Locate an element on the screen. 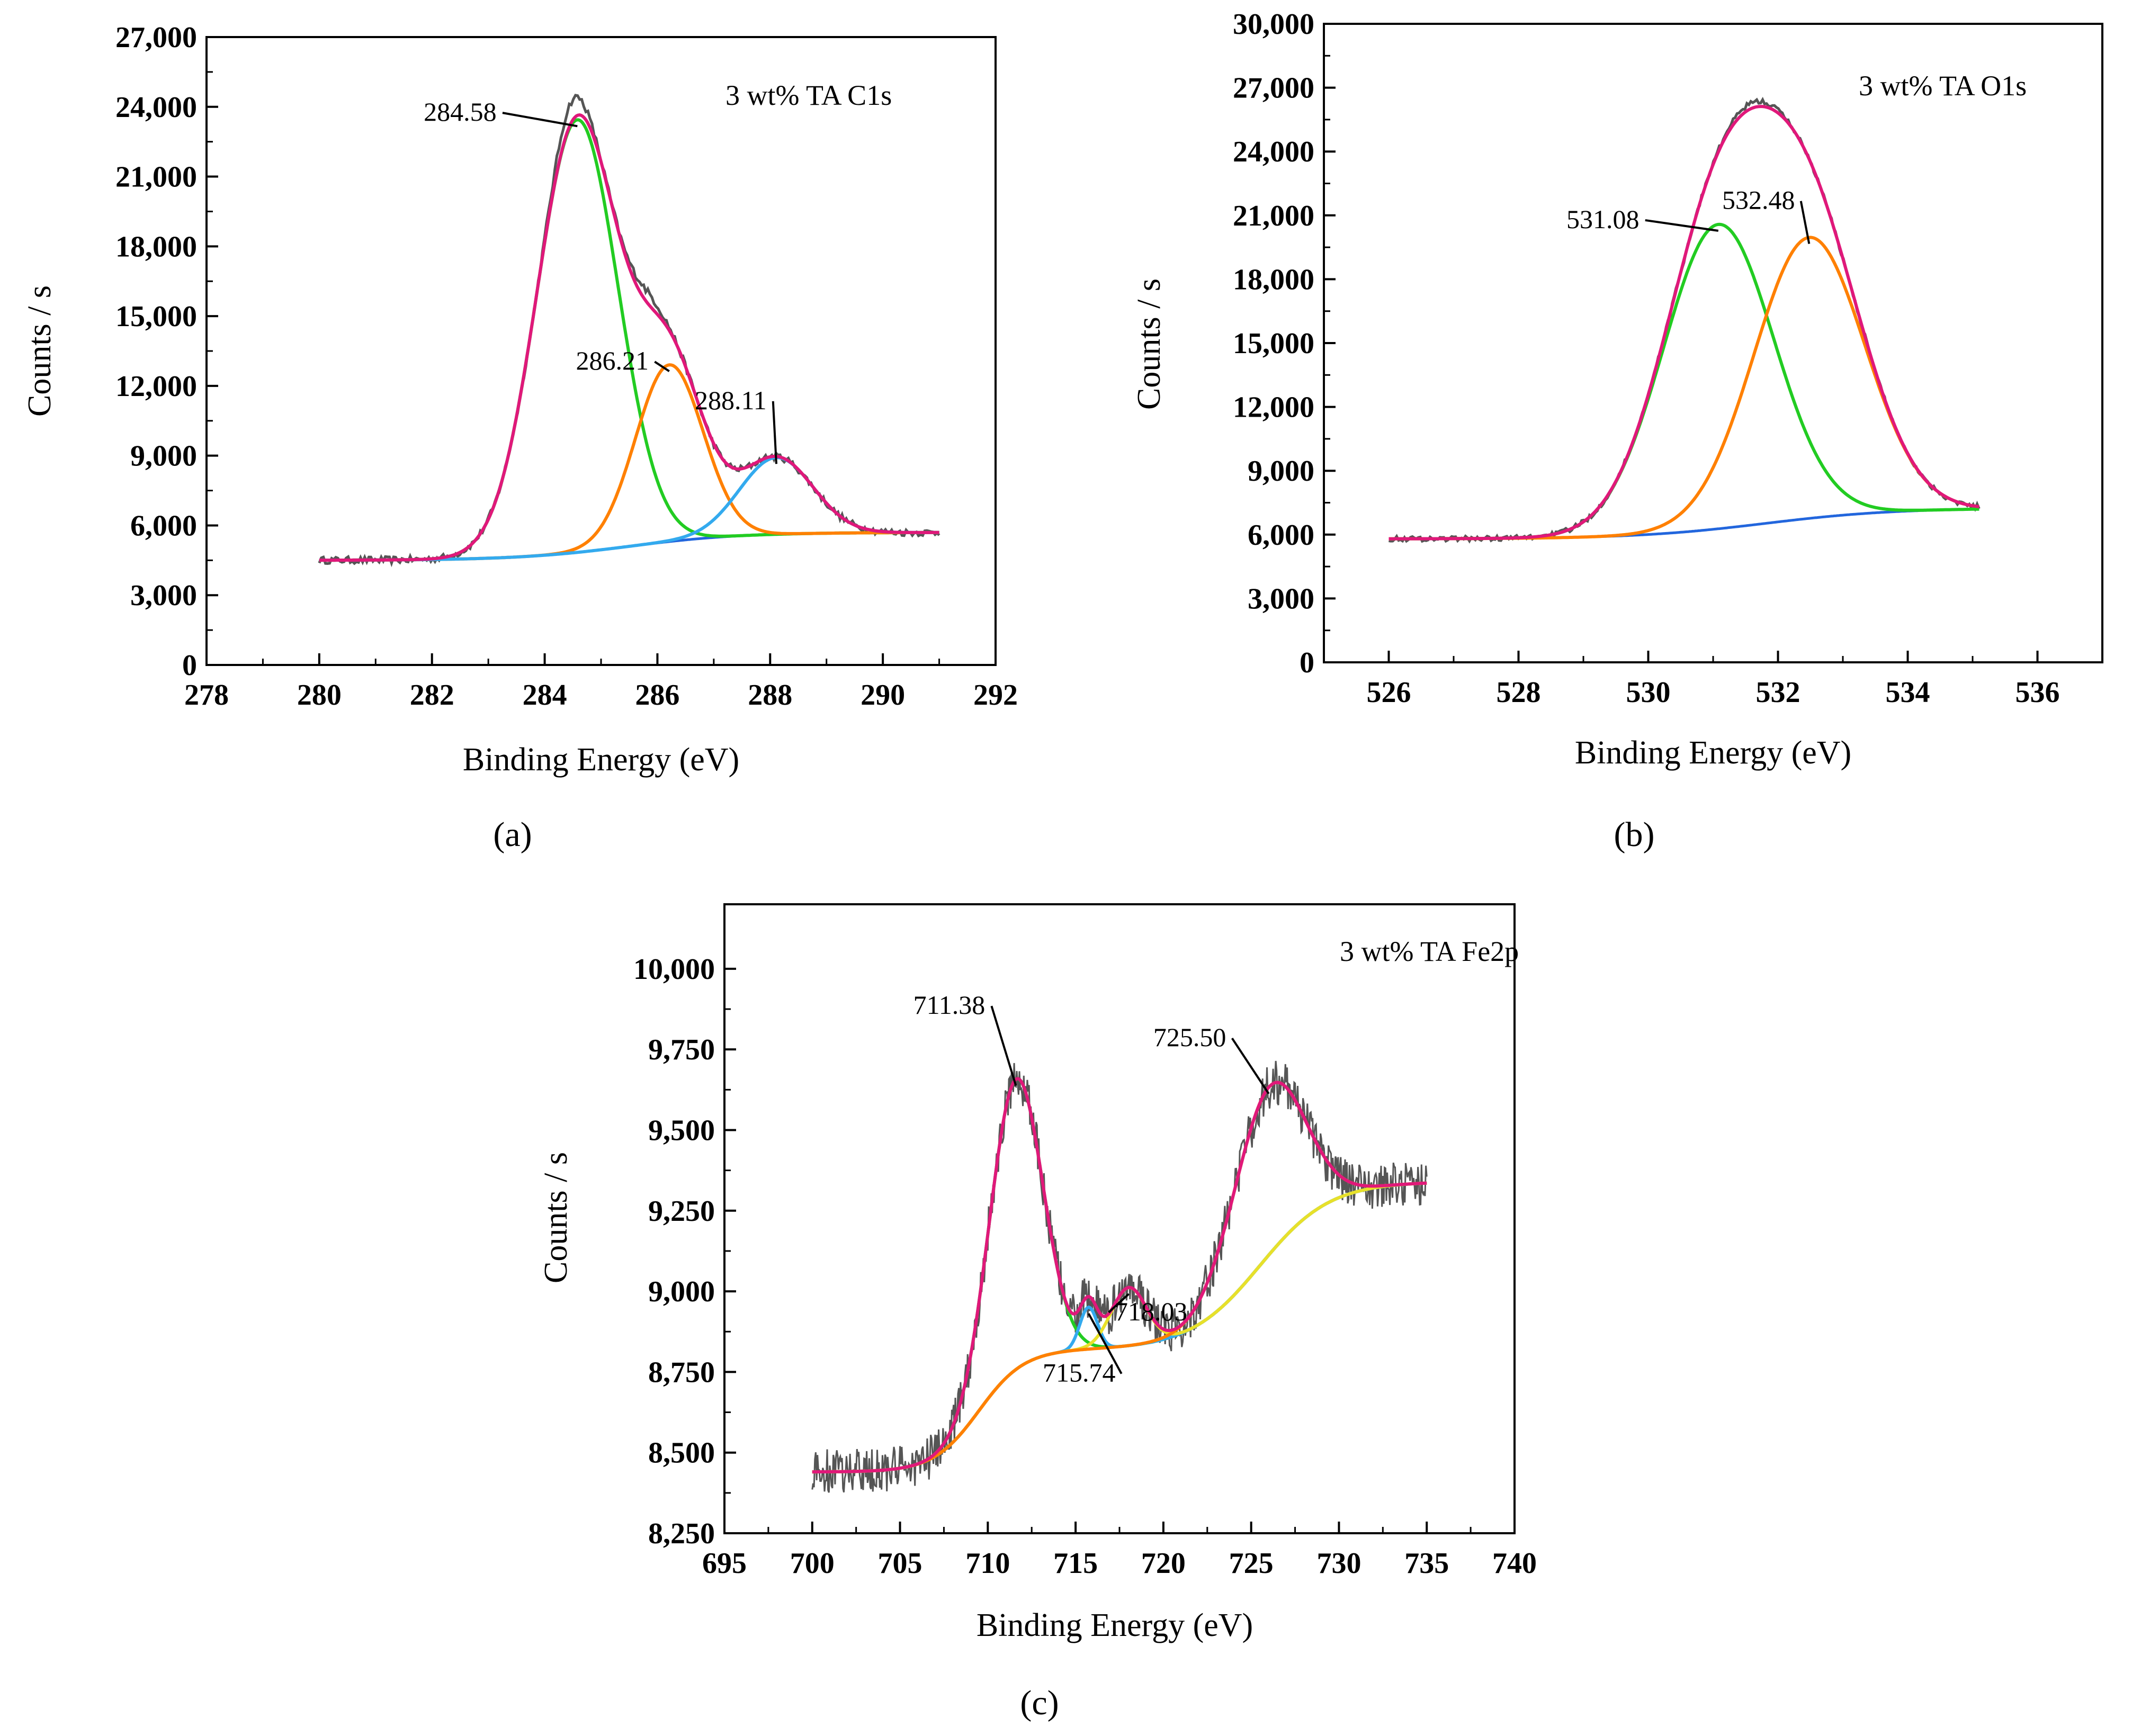 The image size is (2132, 1736). x-tick-label: 695 is located at coordinates (725, 1563).